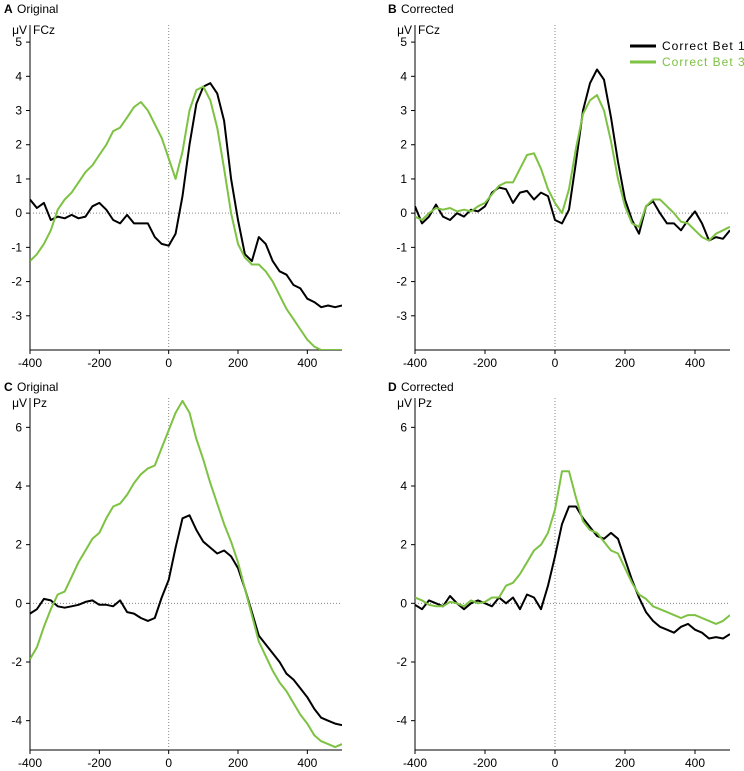  I want to click on panel-d-ytick-label: 0, so click(403, 603).